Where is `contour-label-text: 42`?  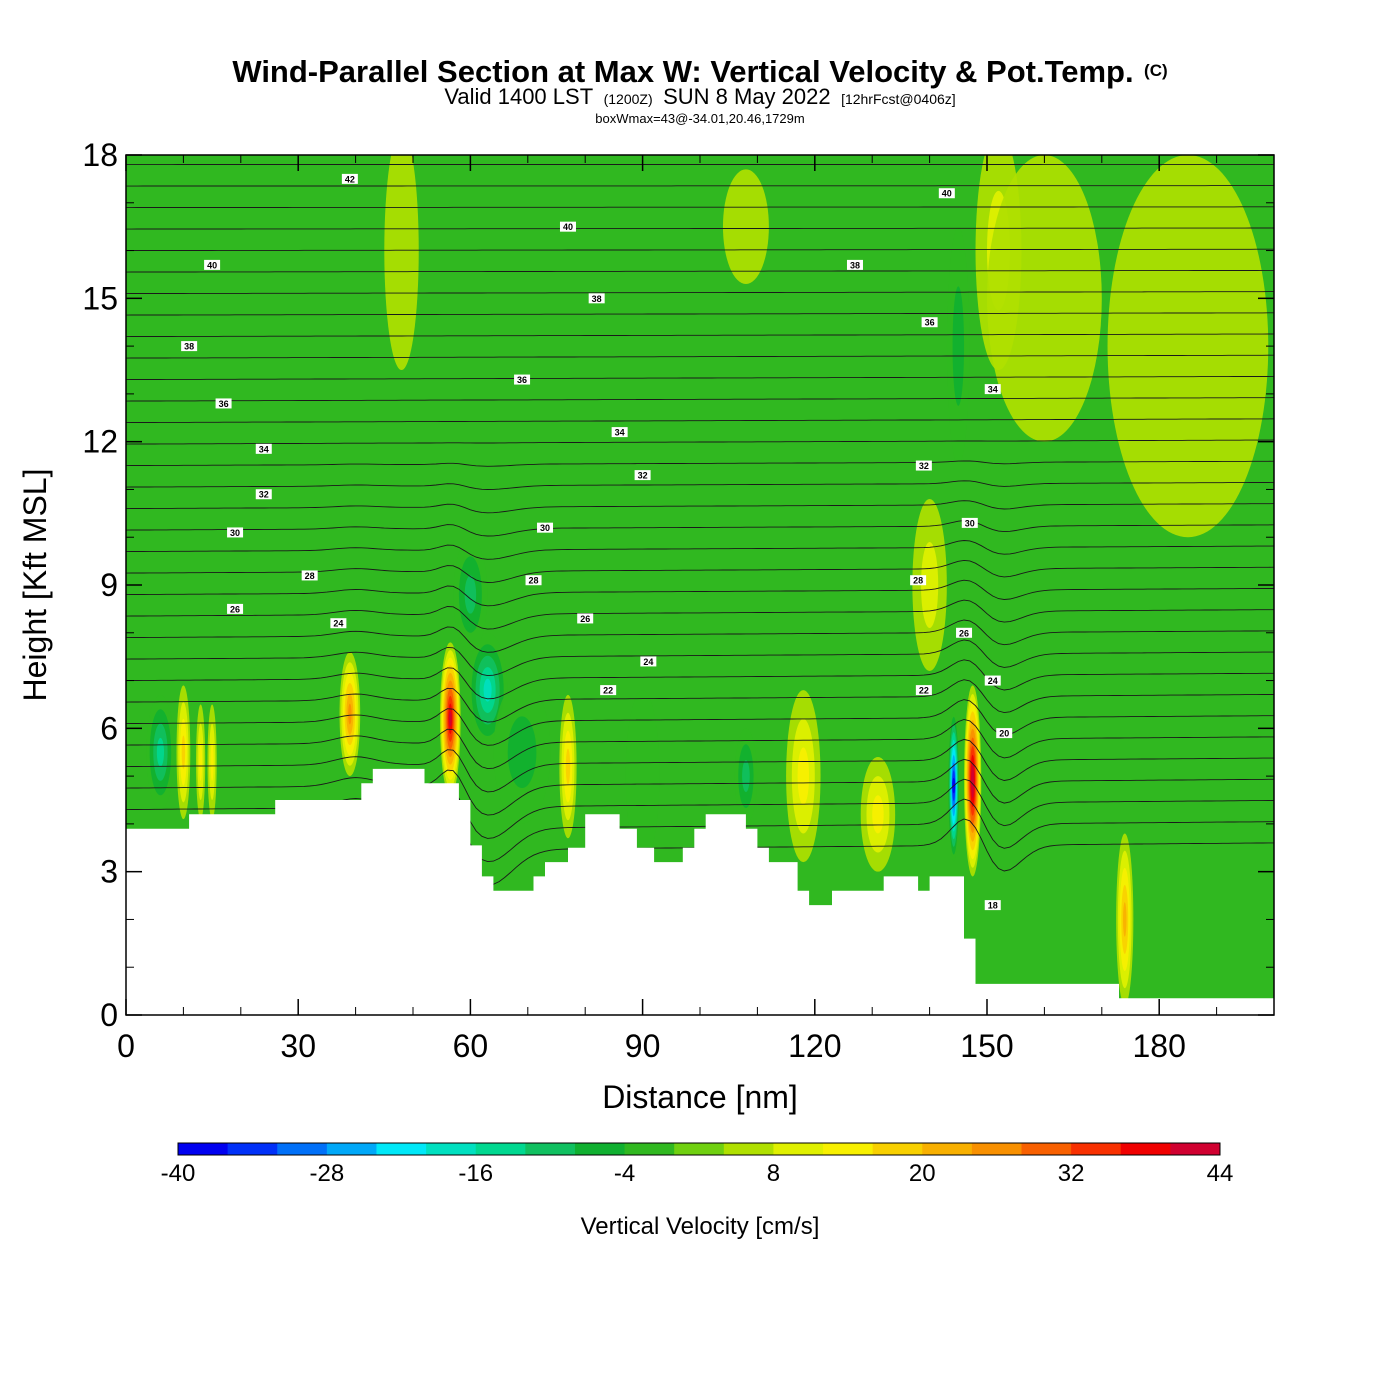 contour-label-text: 42 is located at coordinates (350, 179).